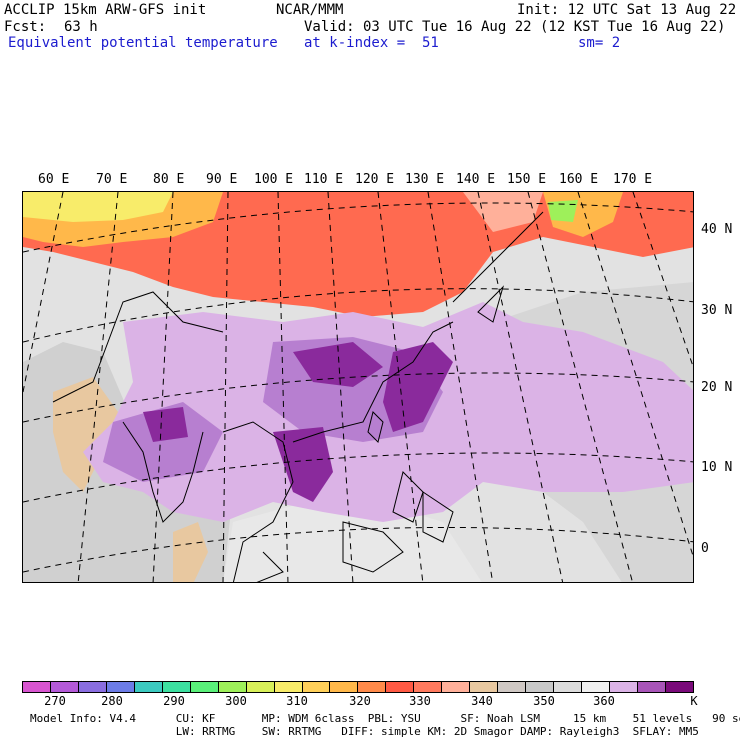 Image resolution: width=740 pixels, height=740 pixels. I want to click on level-label: at k-index = 51, so click(371, 43).